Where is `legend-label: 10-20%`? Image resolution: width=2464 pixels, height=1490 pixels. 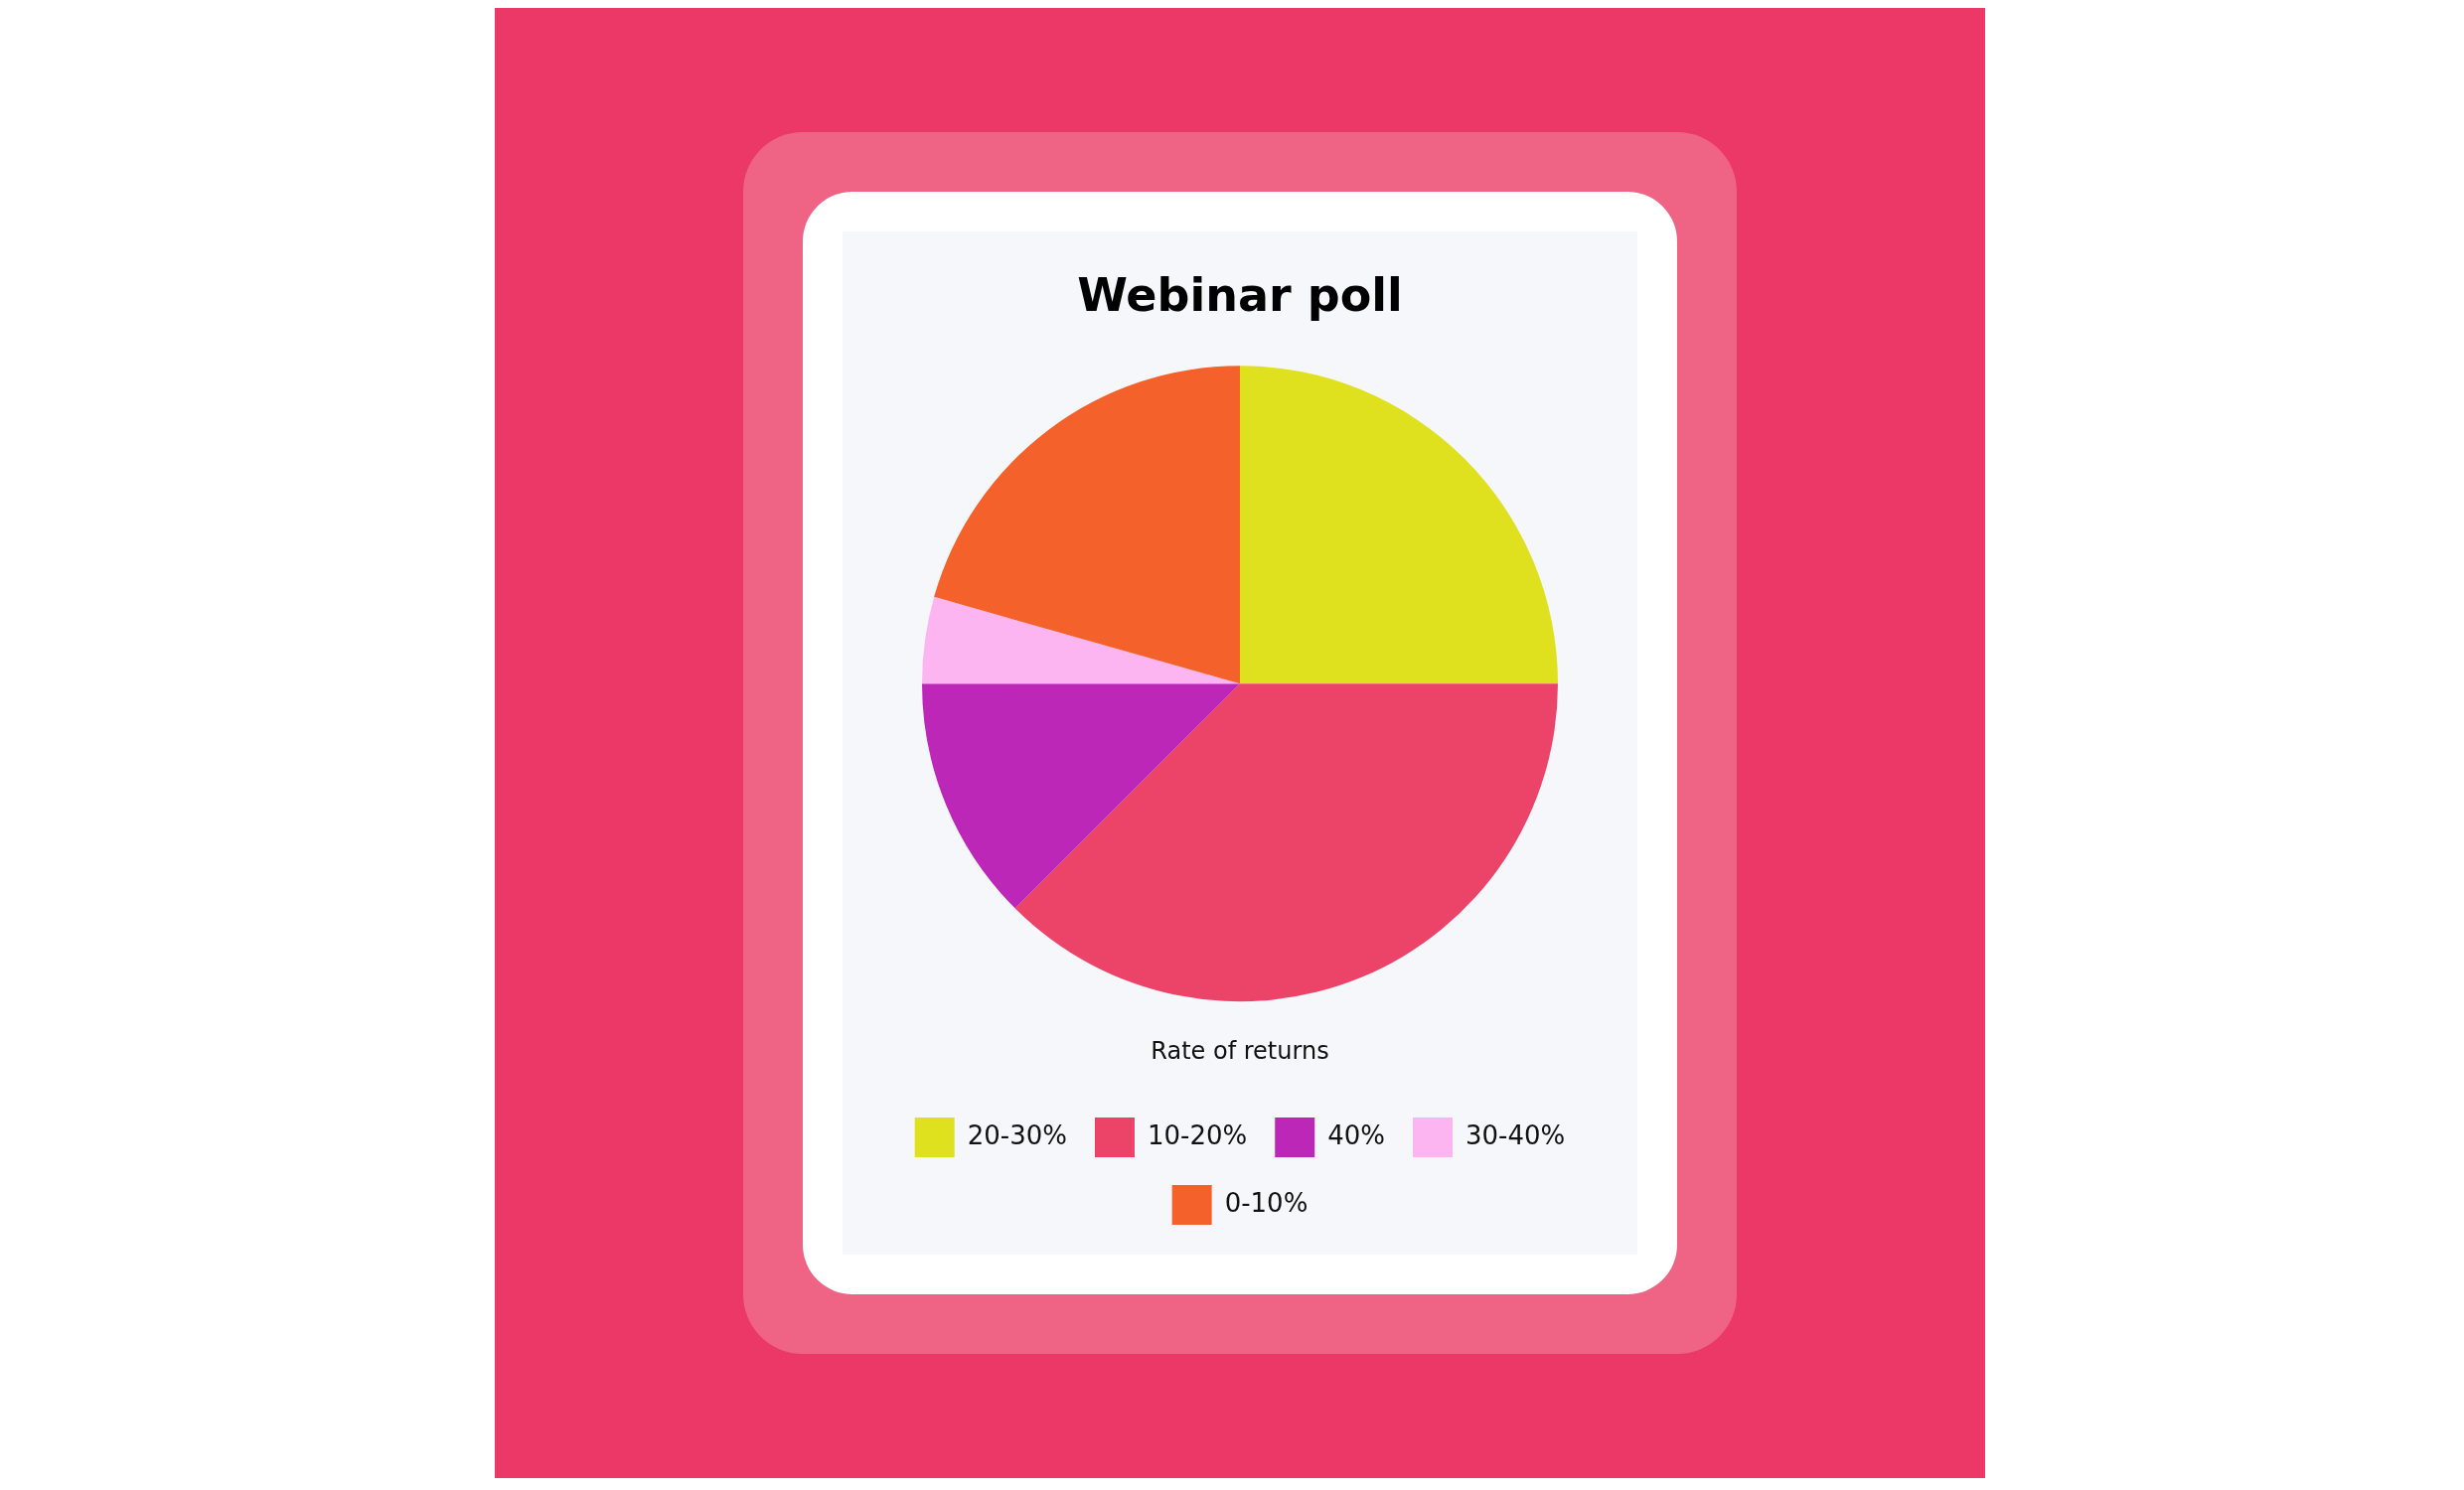 legend-label: 10-20% is located at coordinates (1198, 1134).